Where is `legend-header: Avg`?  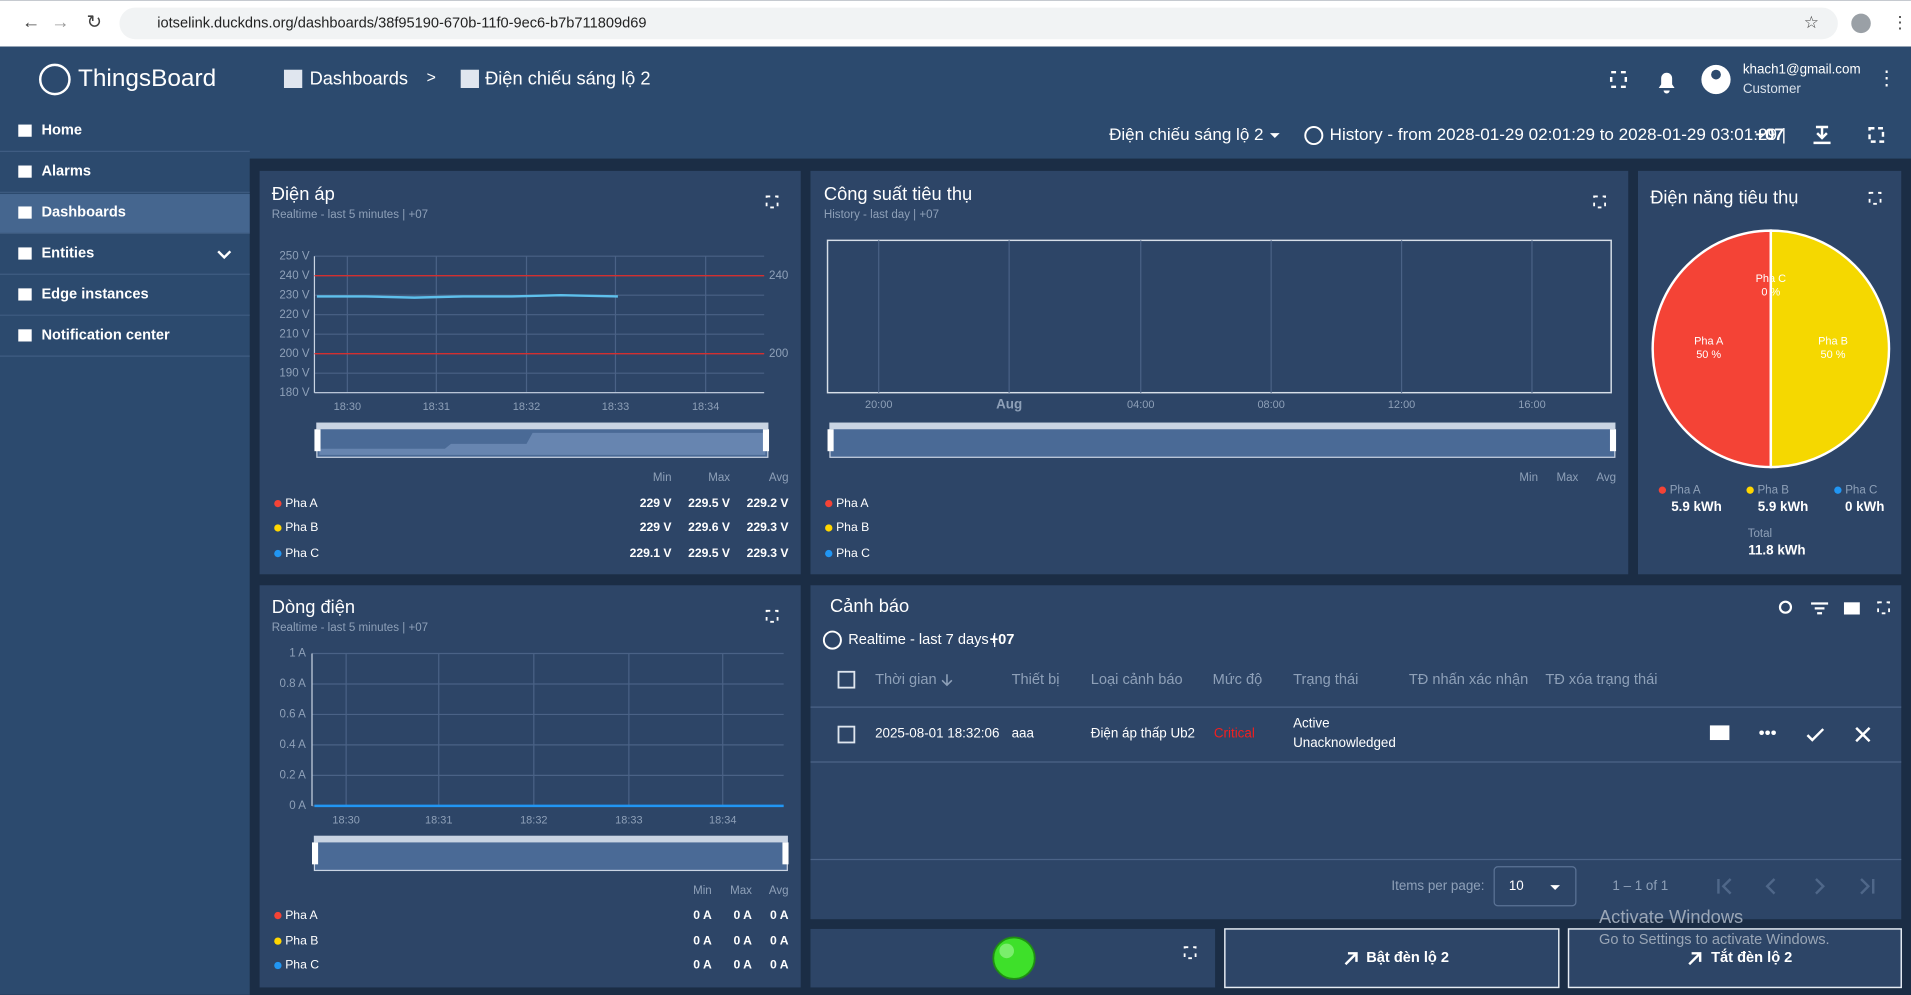
legend-header: Avg is located at coordinates (779, 478).